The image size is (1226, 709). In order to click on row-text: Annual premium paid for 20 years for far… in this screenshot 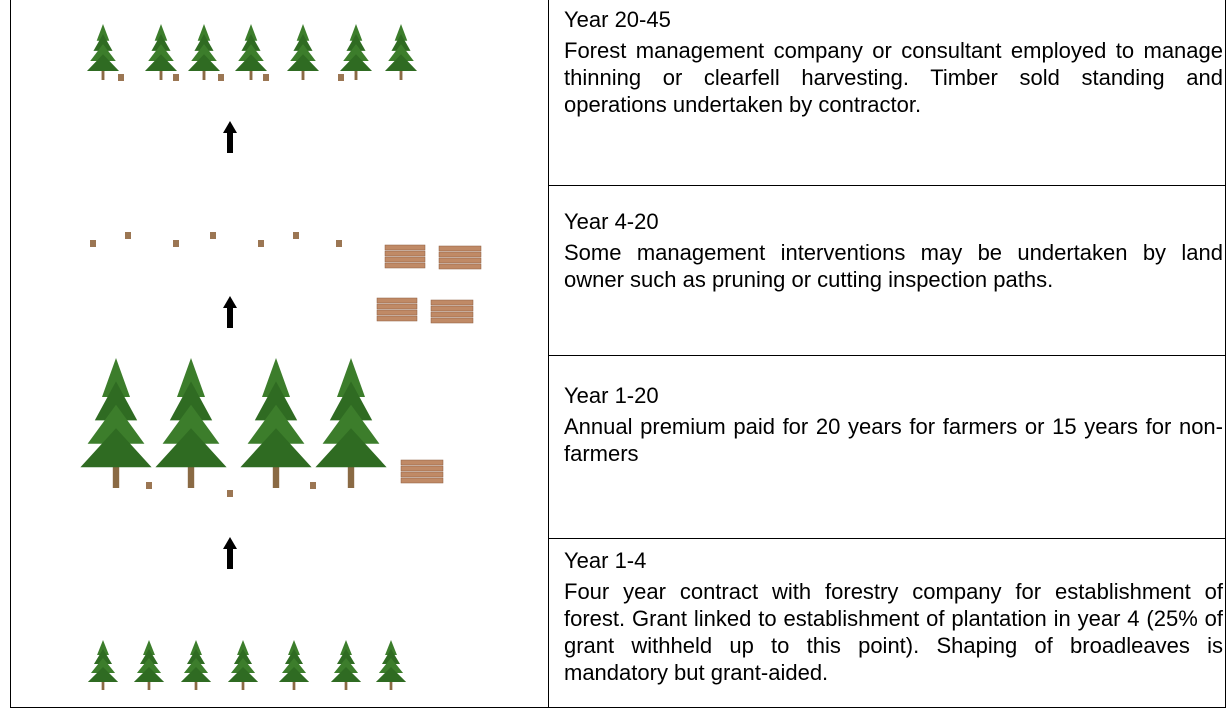, I will do `click(893, 440)`.